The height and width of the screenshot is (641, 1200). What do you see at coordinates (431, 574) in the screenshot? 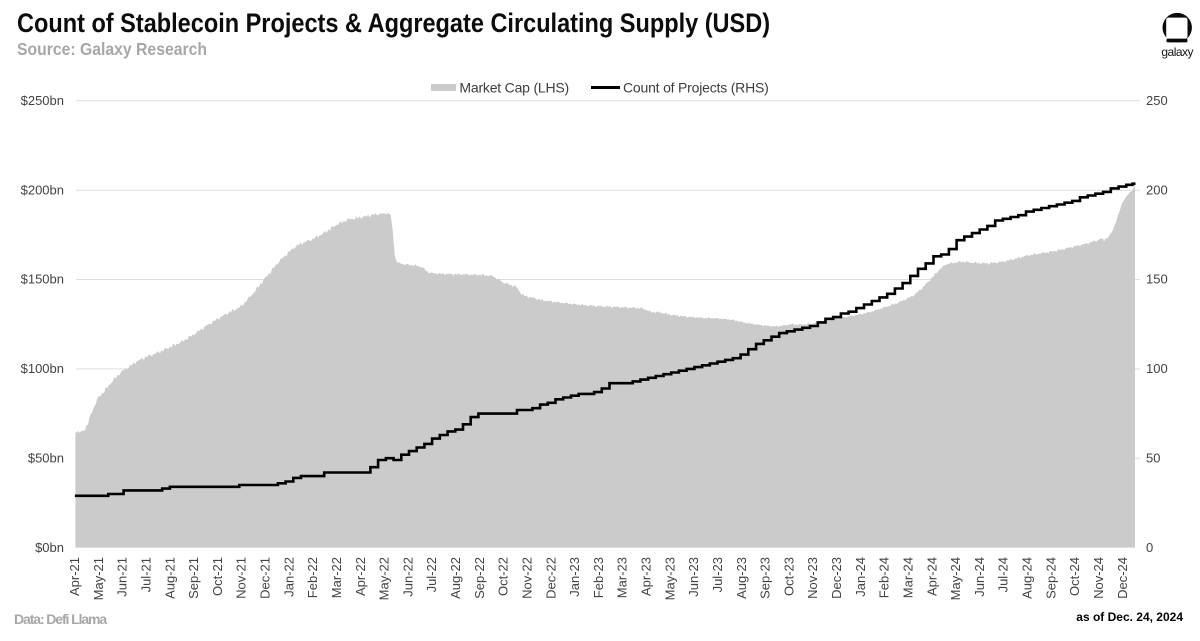
I see `svg-text: Jul-22` at bounding box center [431, 574].